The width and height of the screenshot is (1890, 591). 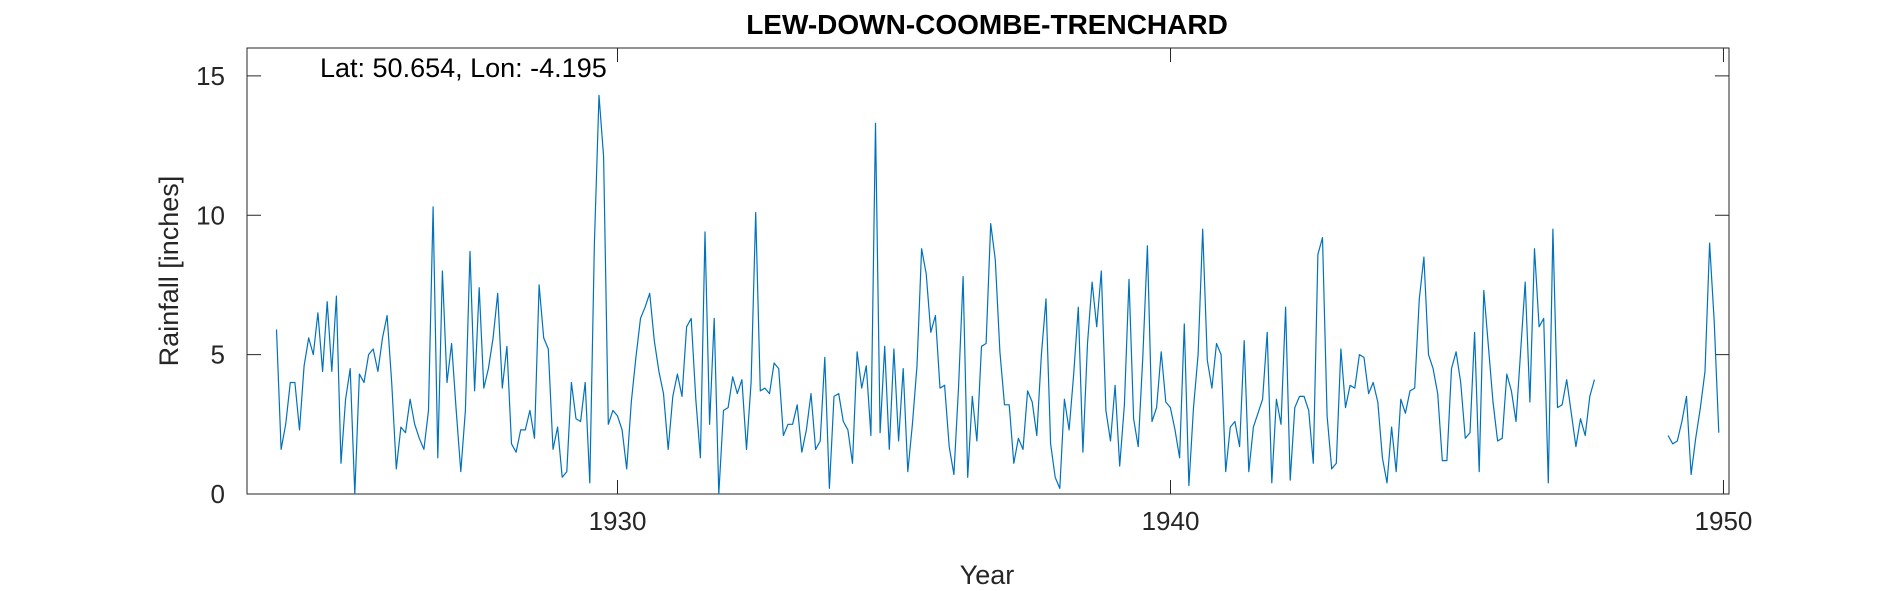 What do you see at coordinates (987, 575) in the screenshot?
I see `x-axis-label: Year` at bounding box center [987, 575].